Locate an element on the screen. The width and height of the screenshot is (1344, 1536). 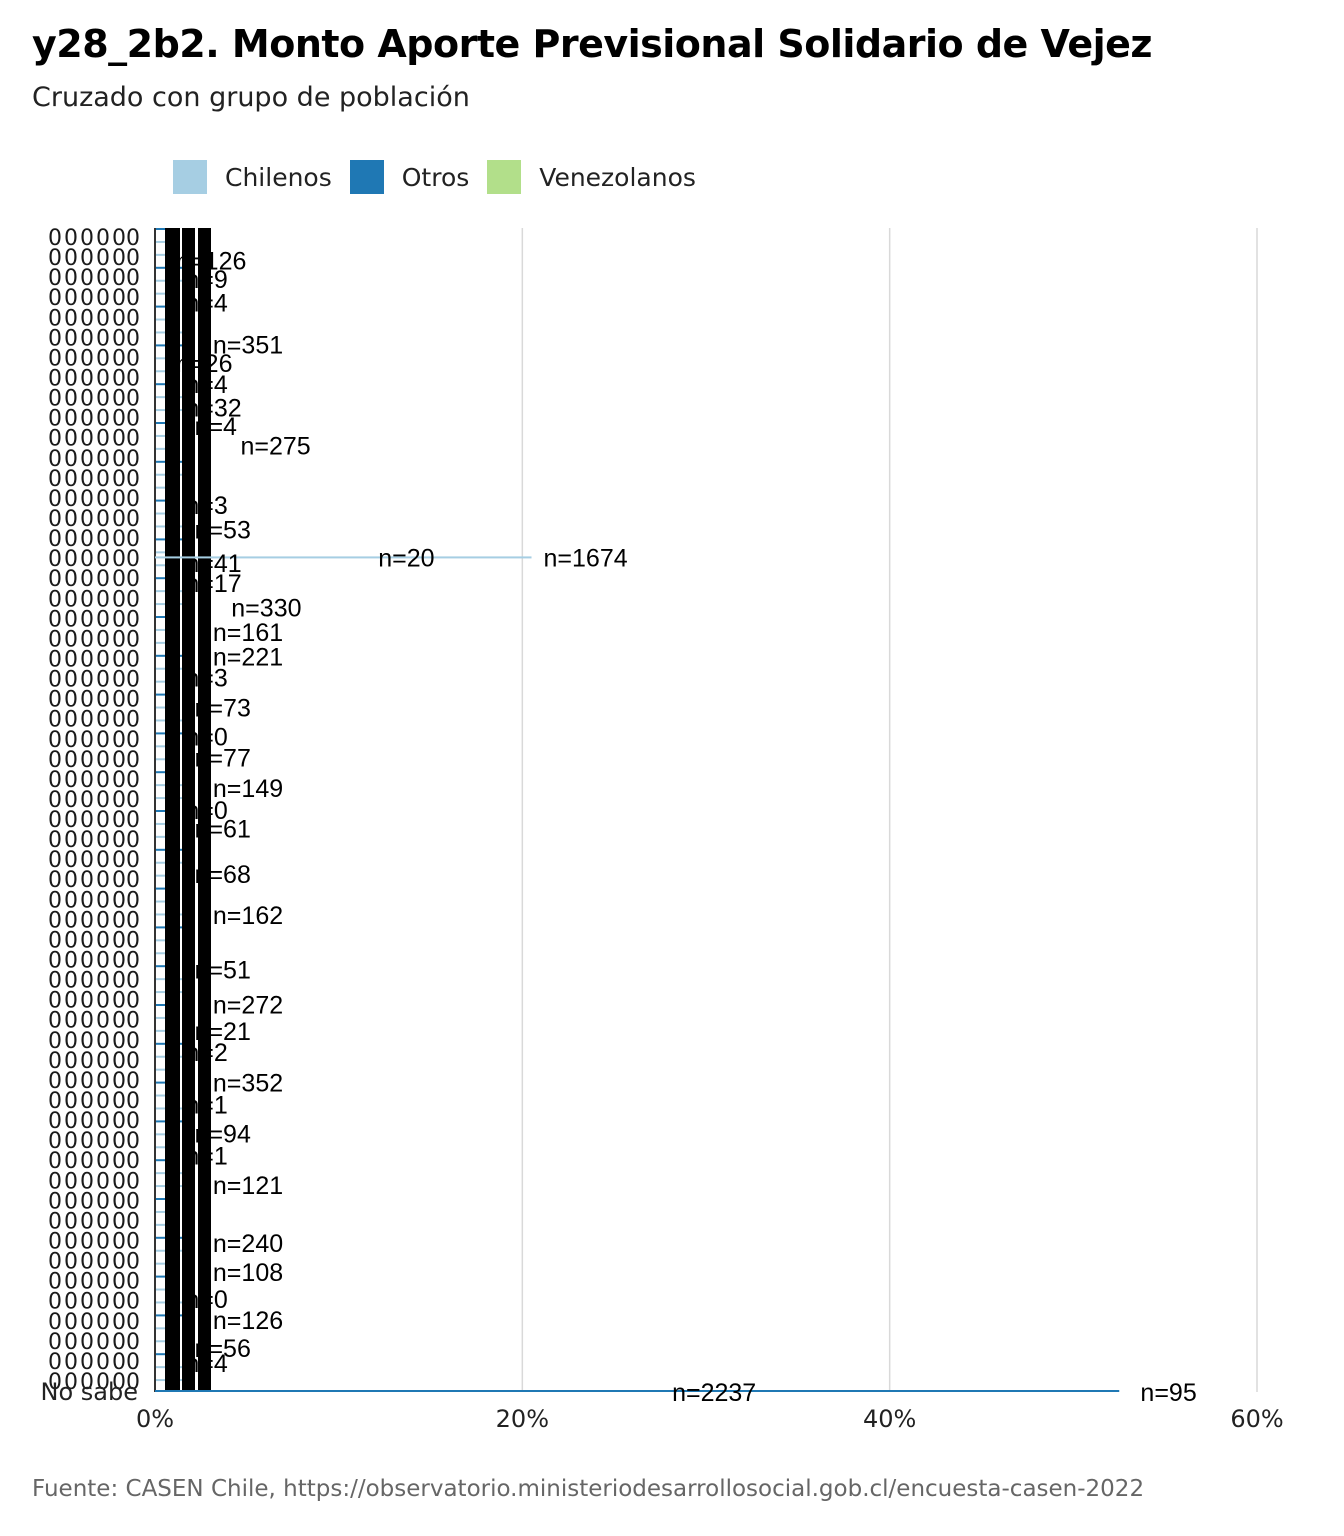
data-label: n=20 is located at coordinates (406, 558).